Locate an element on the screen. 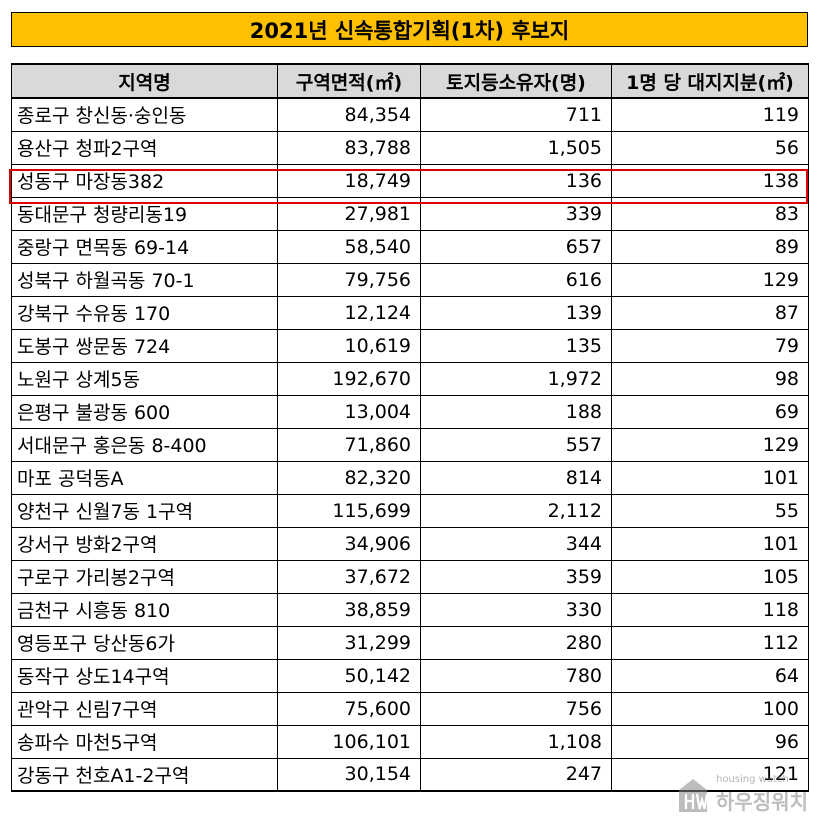  cell-area: 192,670 is located at coordinates (349, 378).